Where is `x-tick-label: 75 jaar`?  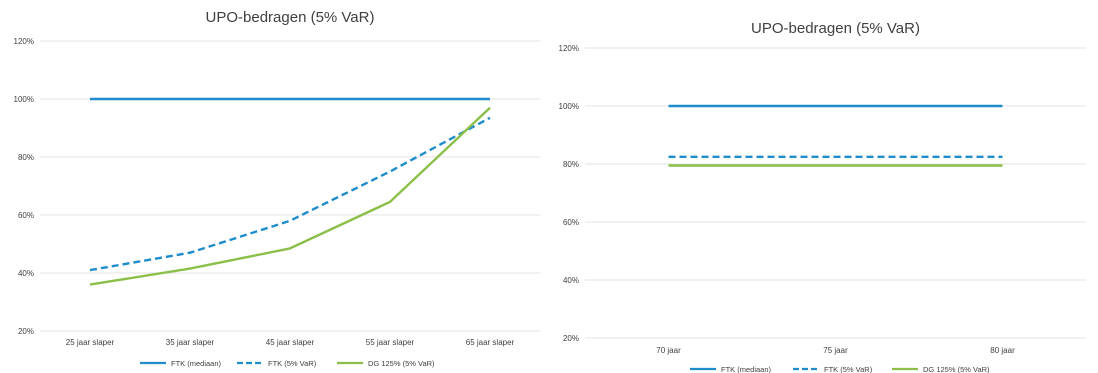
x-tick-label: 75 jaar is located at coordinates (835, 350).